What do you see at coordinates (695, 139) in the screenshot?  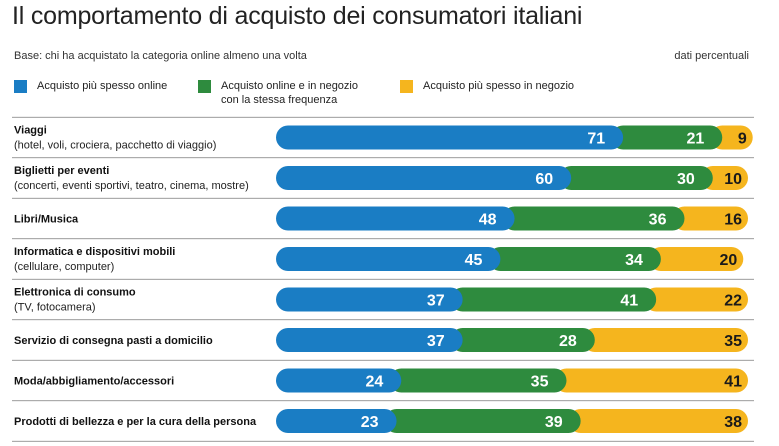 I see `value-label-both: 21` at bounding box center [695, 139].